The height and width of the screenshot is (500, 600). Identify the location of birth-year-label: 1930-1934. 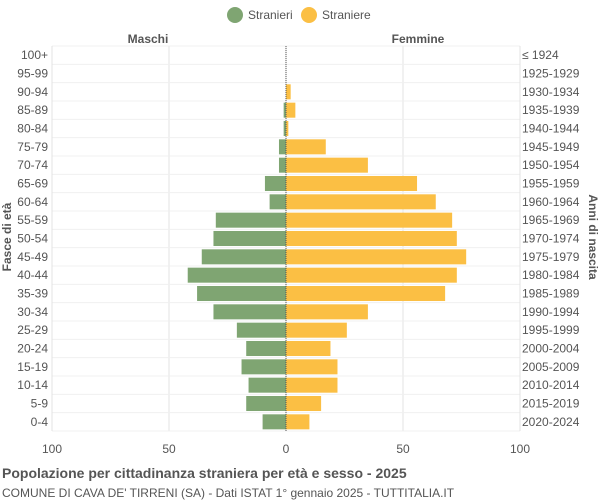
(551, 92).